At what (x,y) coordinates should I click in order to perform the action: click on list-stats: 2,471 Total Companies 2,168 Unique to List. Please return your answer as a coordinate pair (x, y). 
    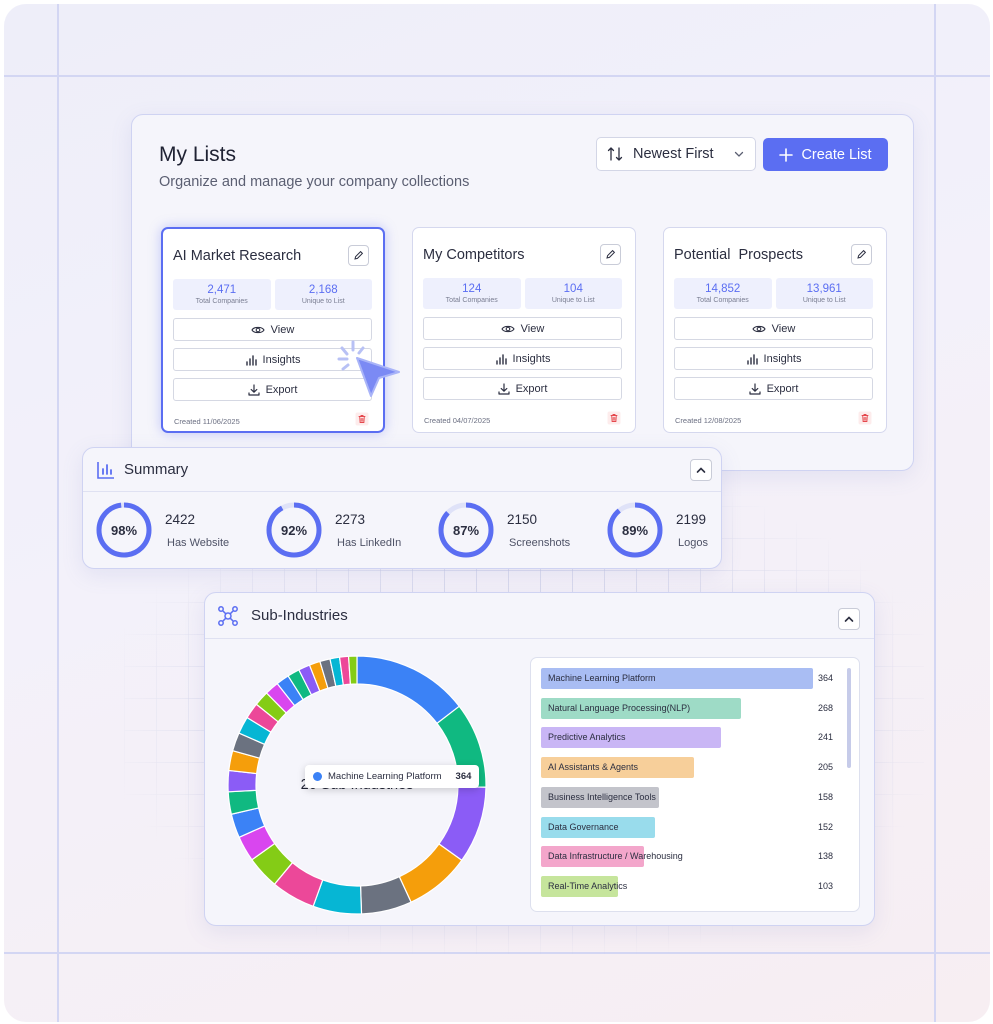
    Looking at the image, I should click on (272, 294).